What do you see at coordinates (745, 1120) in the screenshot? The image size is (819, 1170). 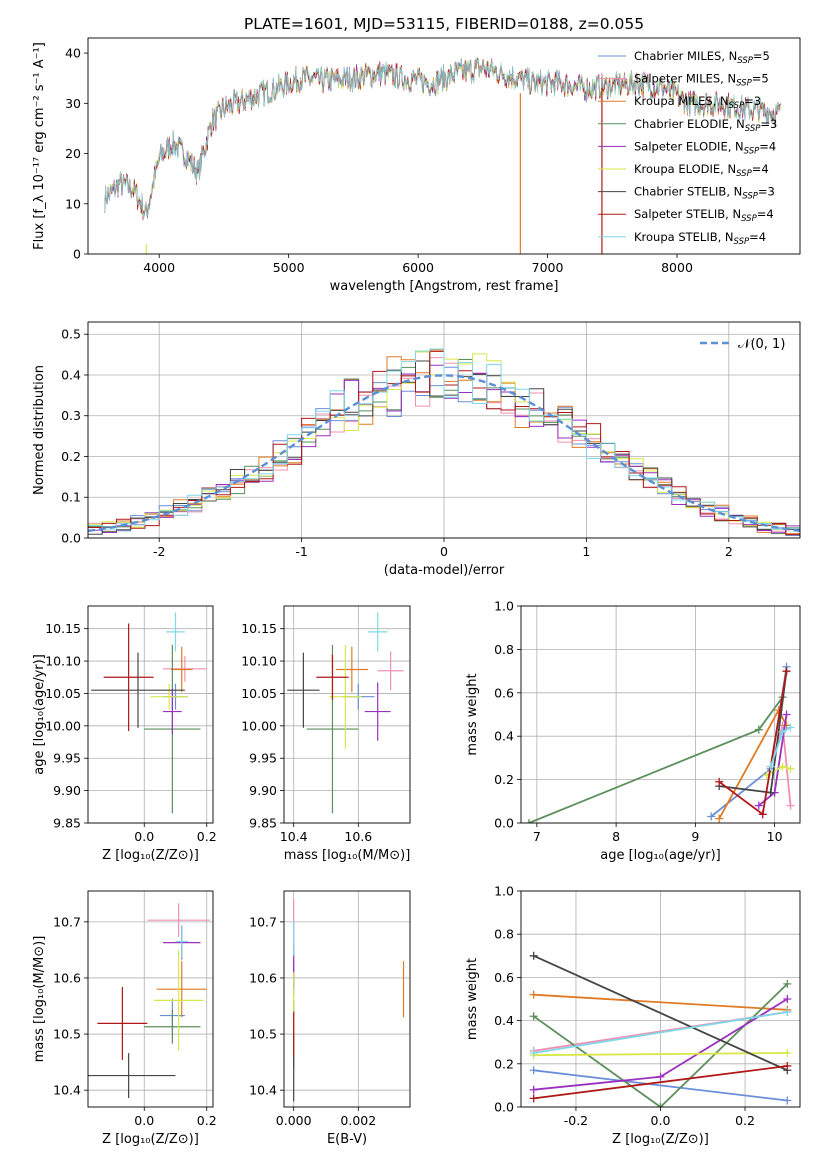 I see `x-tick-label: 0.2` at bounding box center [745, 1120].